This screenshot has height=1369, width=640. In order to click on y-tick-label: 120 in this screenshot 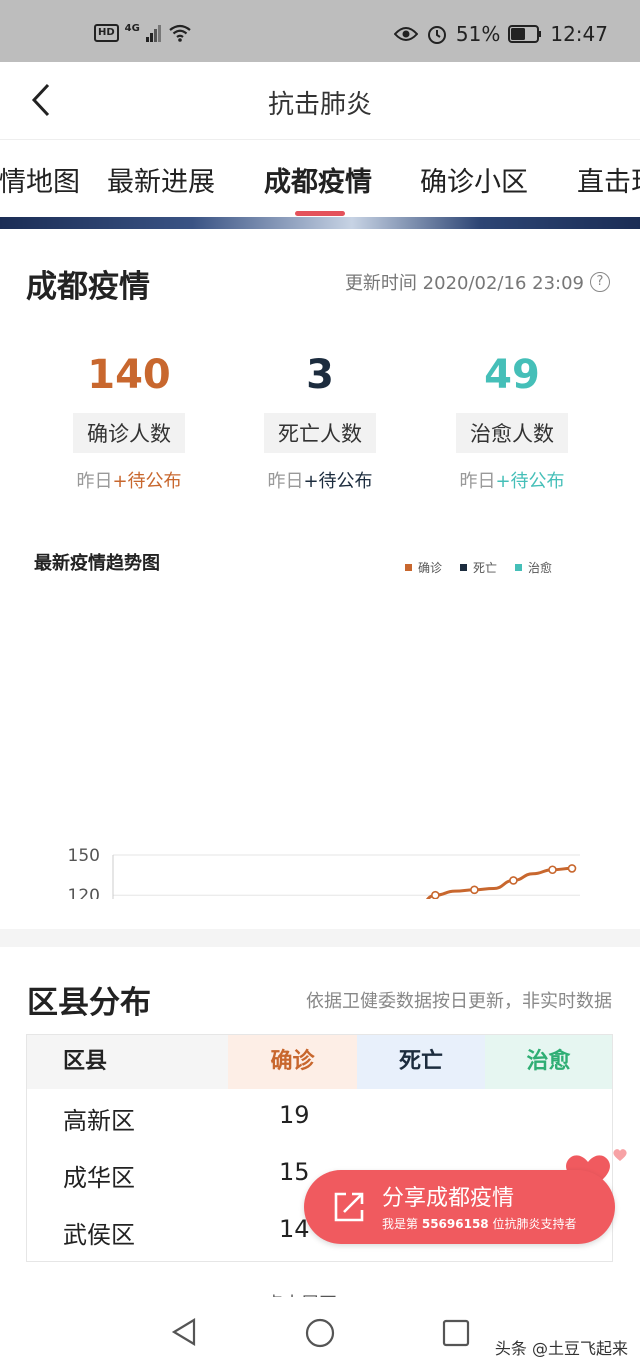, I will do `click(84, 892)`.